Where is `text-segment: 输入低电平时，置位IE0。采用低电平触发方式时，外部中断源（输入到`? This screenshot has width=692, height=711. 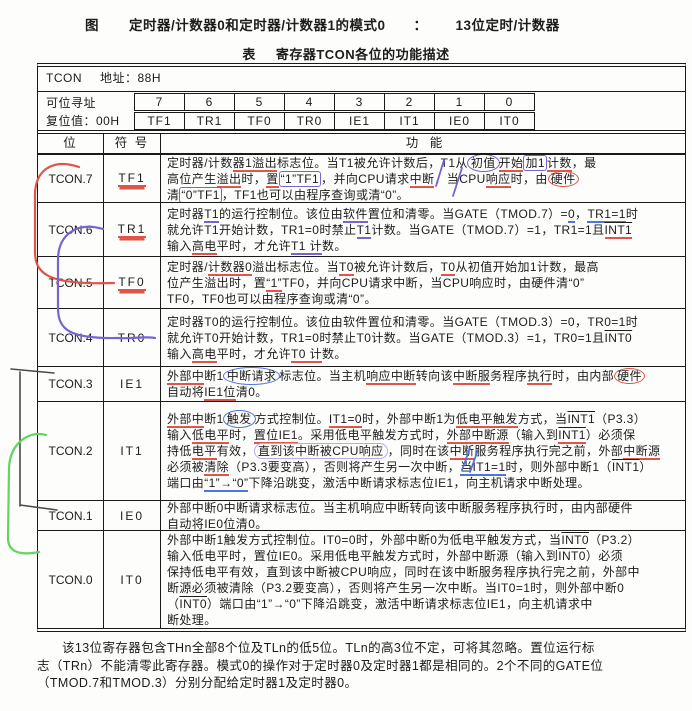
text-segment: 输入低电平时，置位IE0。采用低电平触发方式时，外部中断源（输入到 is located at coordinates (363, 555).